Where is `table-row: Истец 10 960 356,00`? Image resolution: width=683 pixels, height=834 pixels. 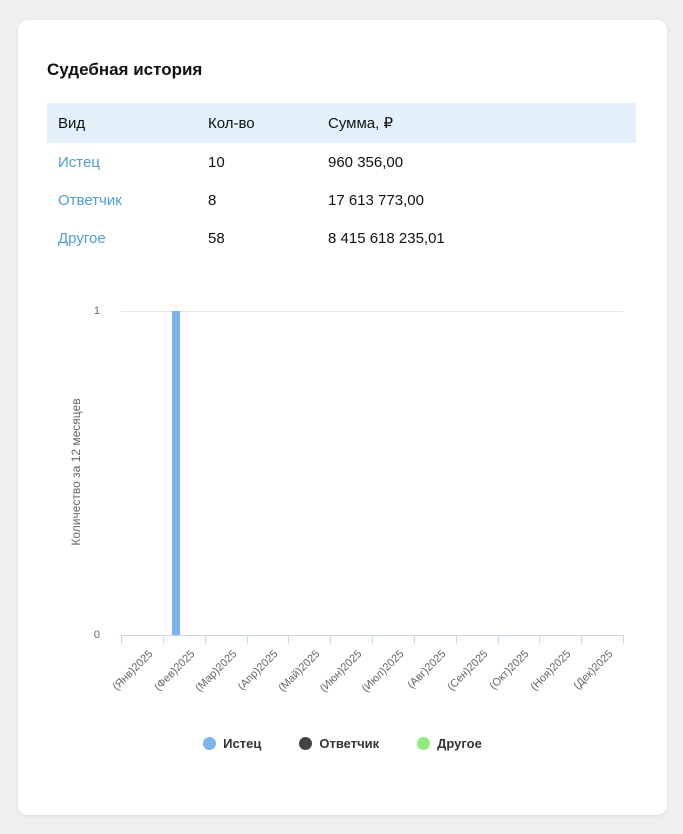 table-row: Истец 10 960 356,00 is located at coordinates (341, 162).